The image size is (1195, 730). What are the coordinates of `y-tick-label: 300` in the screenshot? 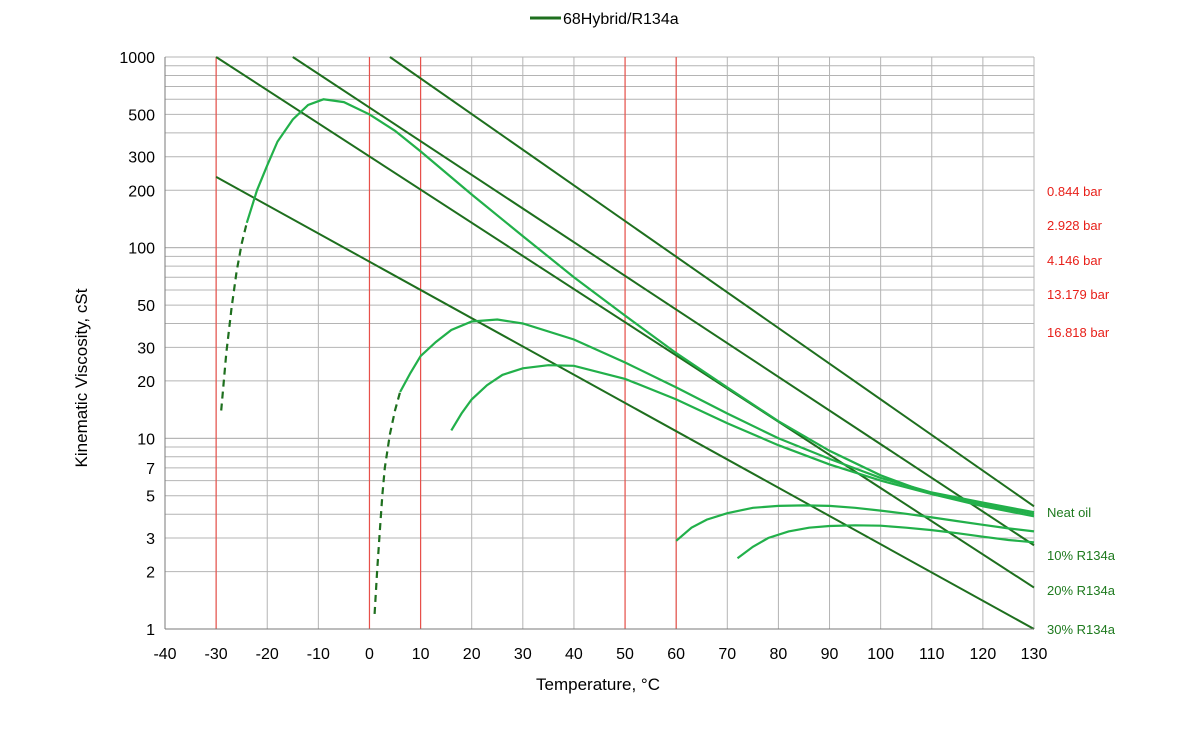 It's located at (141, 158).